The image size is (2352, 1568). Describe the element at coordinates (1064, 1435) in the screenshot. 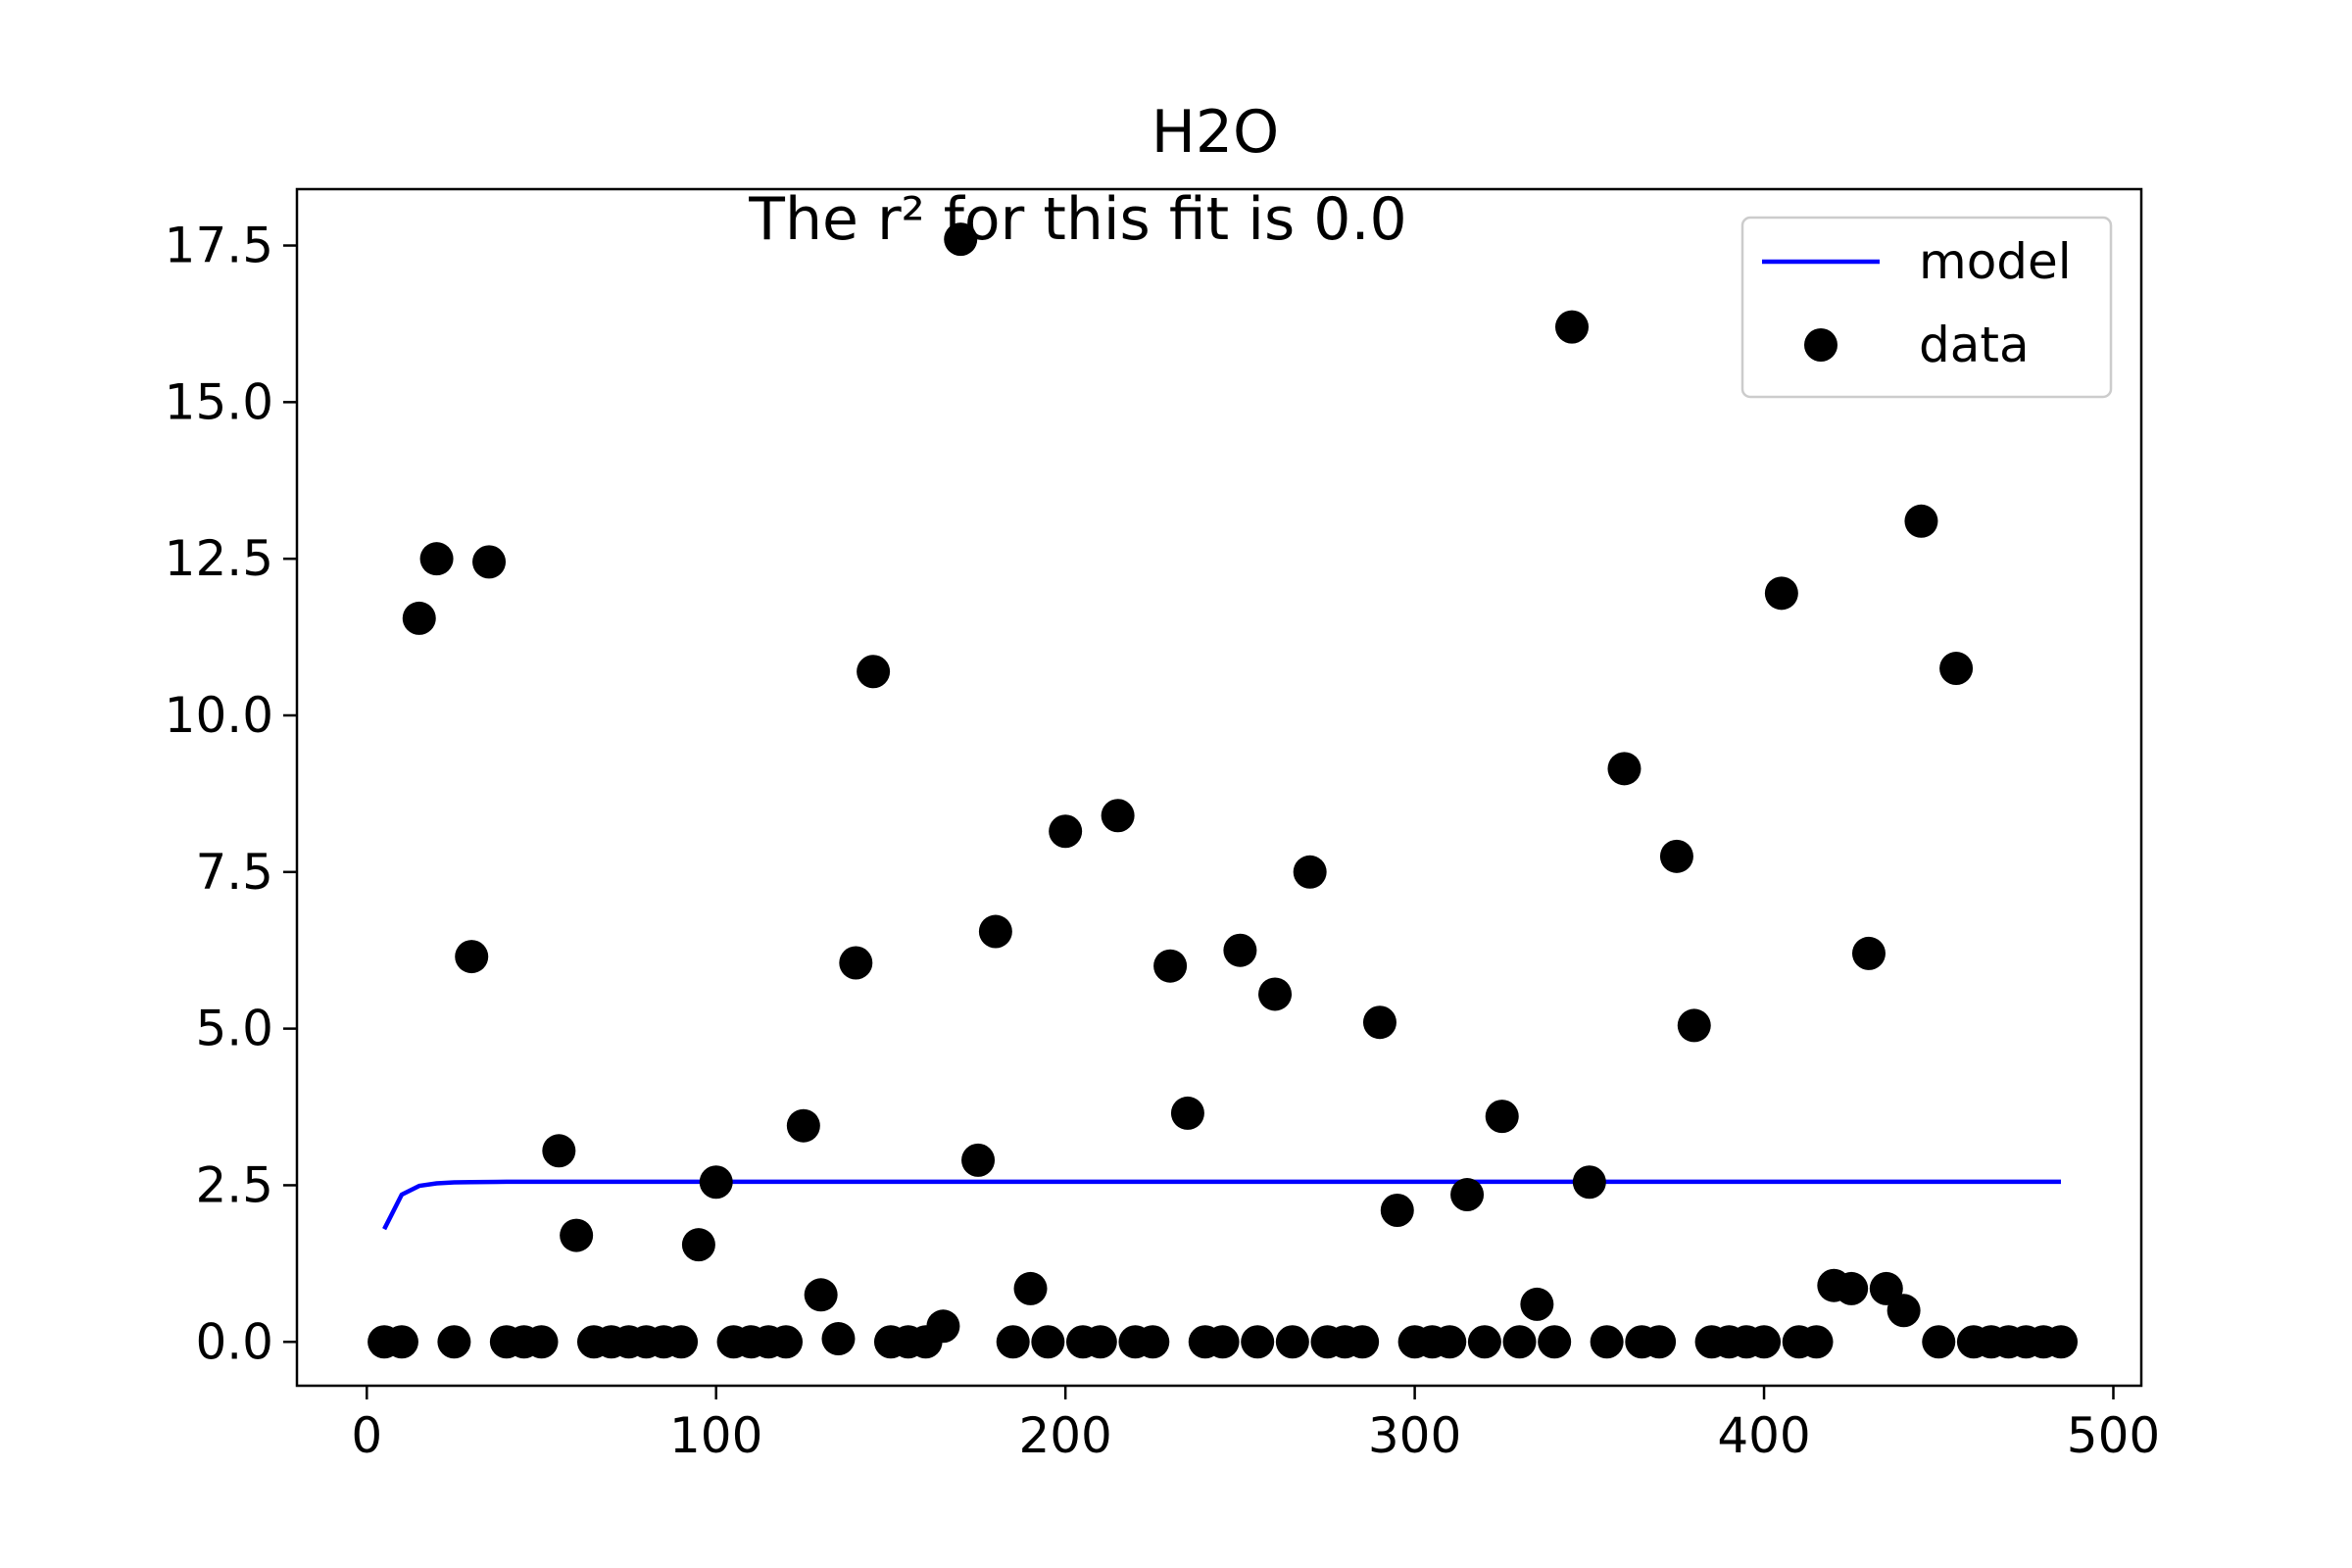

I see `x-tick-label: 200` at that location.